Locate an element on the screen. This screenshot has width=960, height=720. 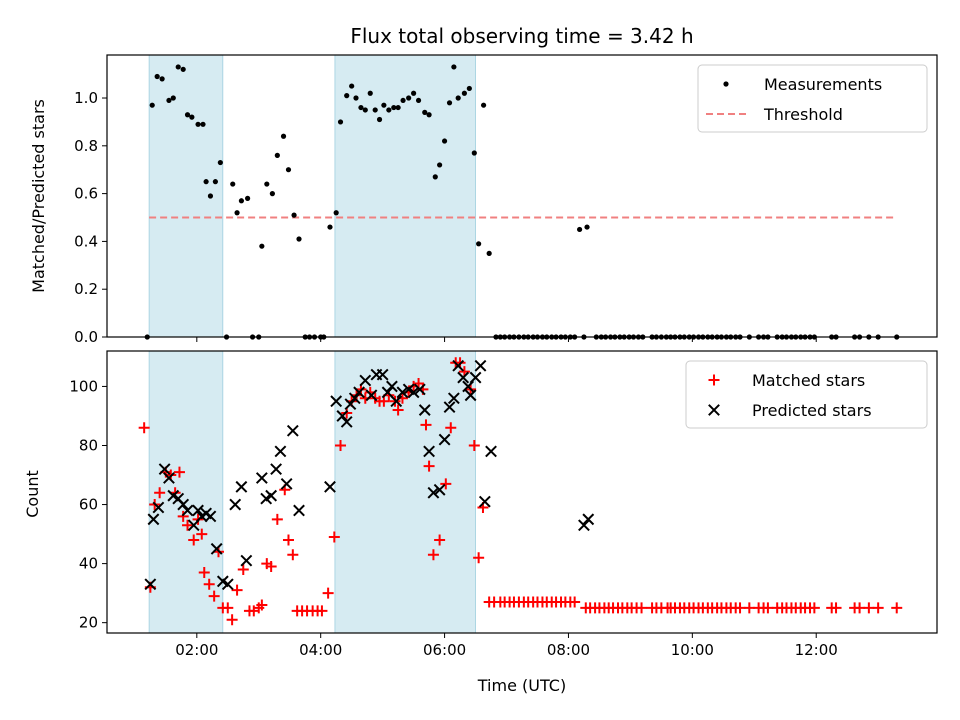
bottom-ylabel: Count is located at coordinates (32, 494).